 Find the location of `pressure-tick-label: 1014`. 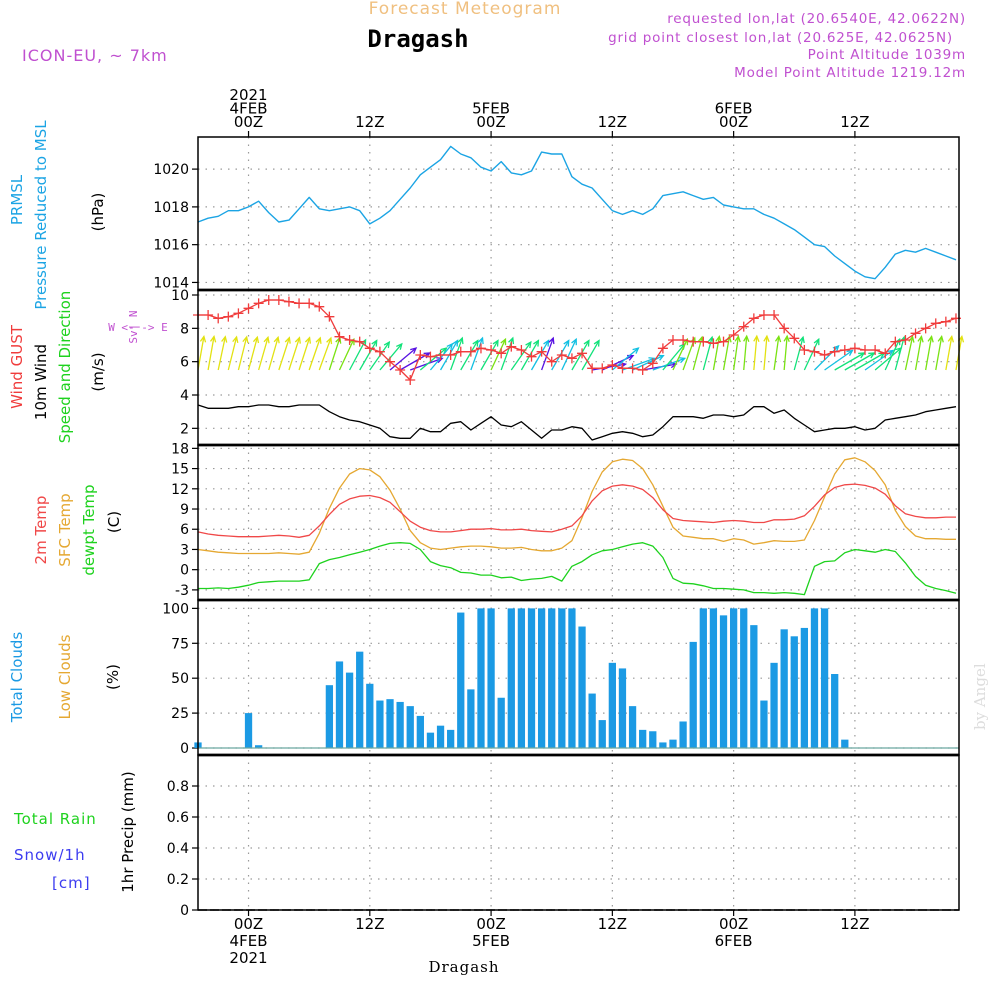

pressure-tick-label: 1014 is located at coordinates (171, 283).